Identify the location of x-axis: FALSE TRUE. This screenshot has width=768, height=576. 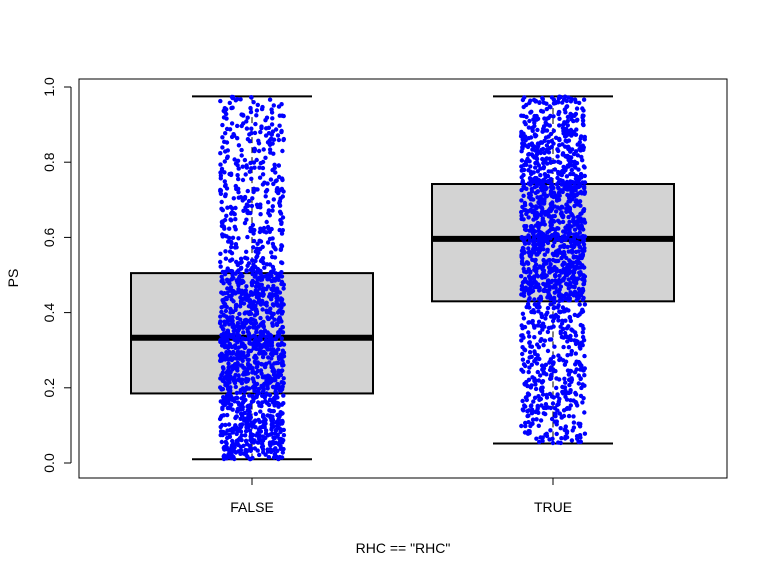
(401, 496).